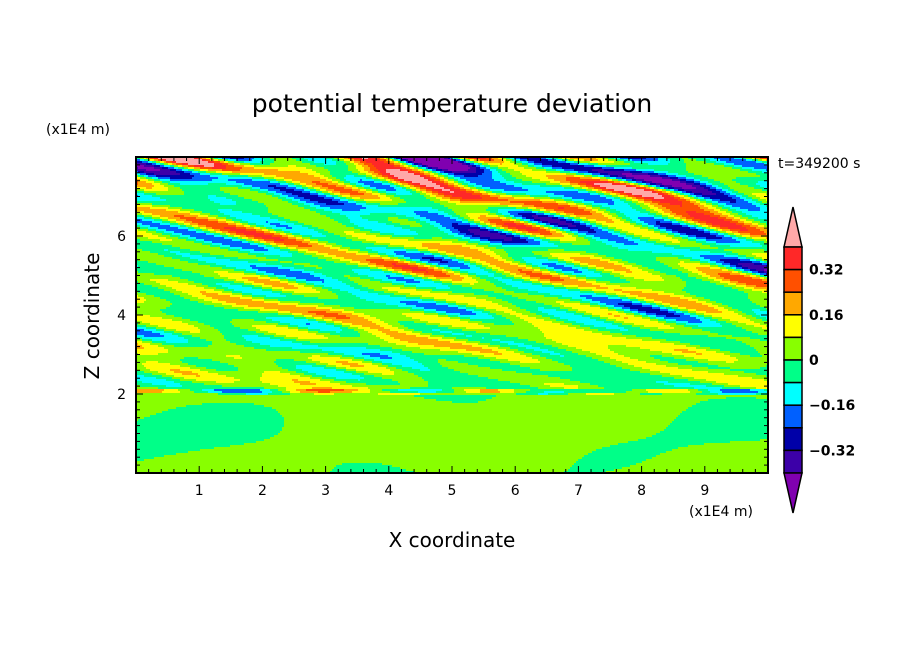 This screenshot has height=654, width=904. I want to click on colorbar-label: 0.32, so click(826, 271).